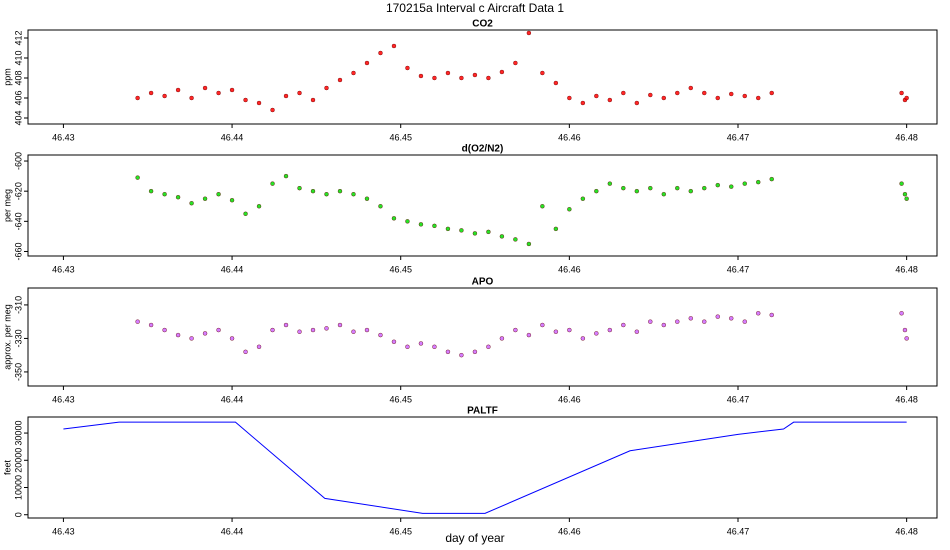  Describe the element at coordinates (7, 77) in the screenshot. I see `y-axis-label: ppm` at that location.